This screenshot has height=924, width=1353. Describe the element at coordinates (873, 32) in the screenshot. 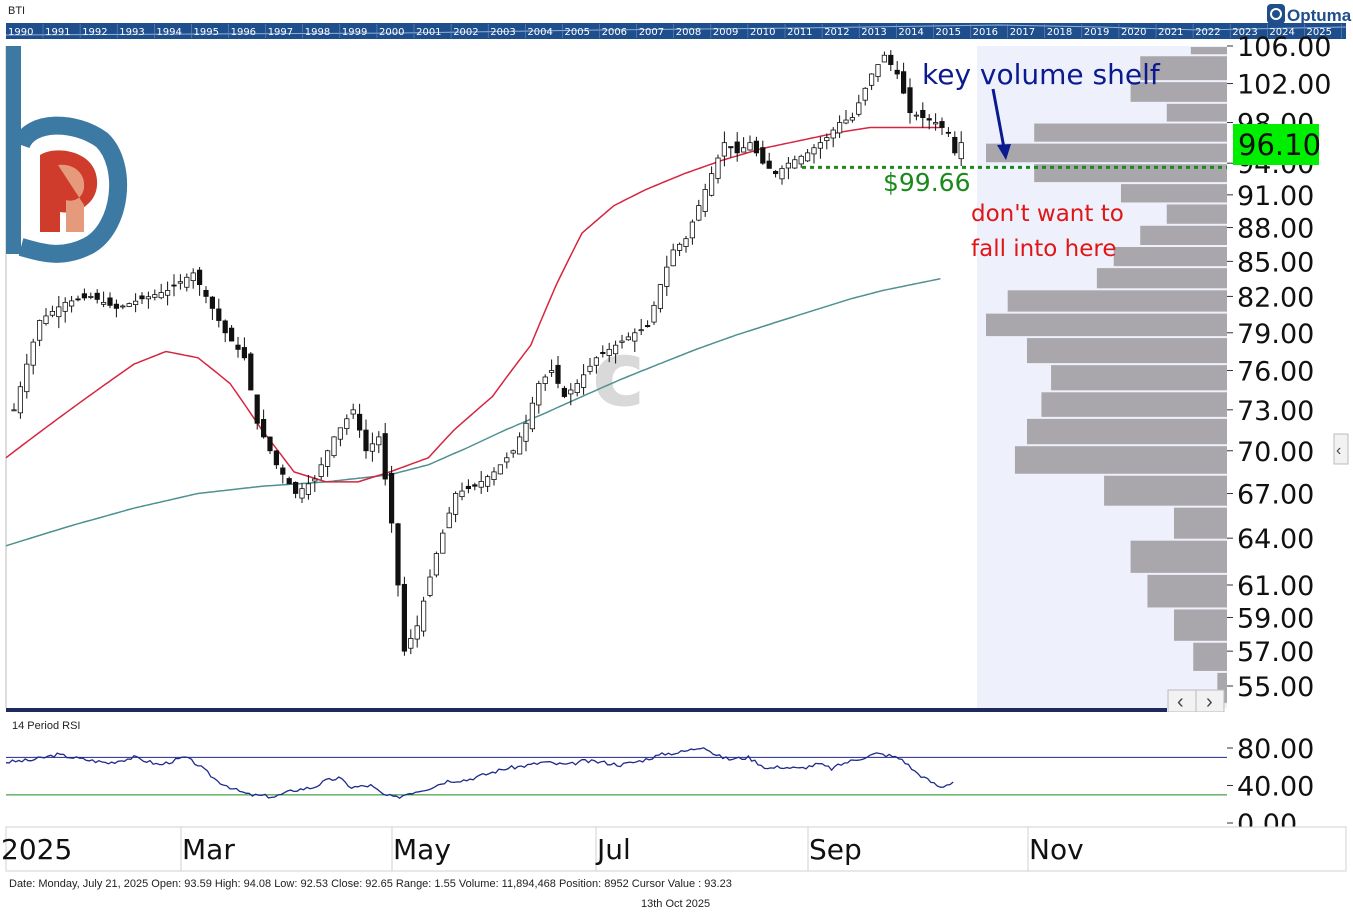

I see `overview-year-label: 2013` at that location.